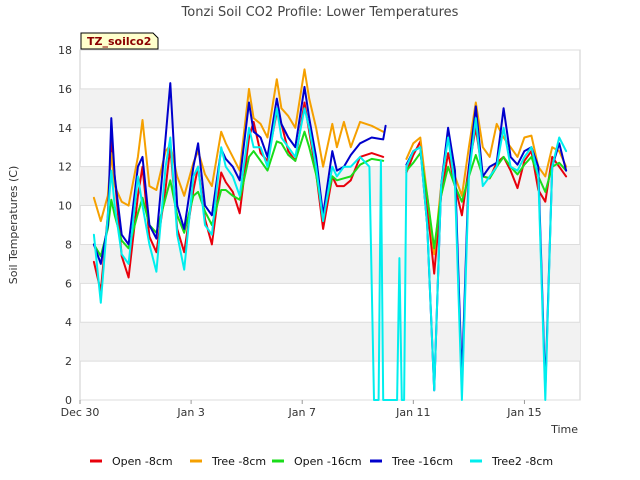 The width and height of the screenshot is (640, 480). Describe the element at coordinates (422, 461) in the screenshot. I see `legend-label: Tree -16cm` at that location.